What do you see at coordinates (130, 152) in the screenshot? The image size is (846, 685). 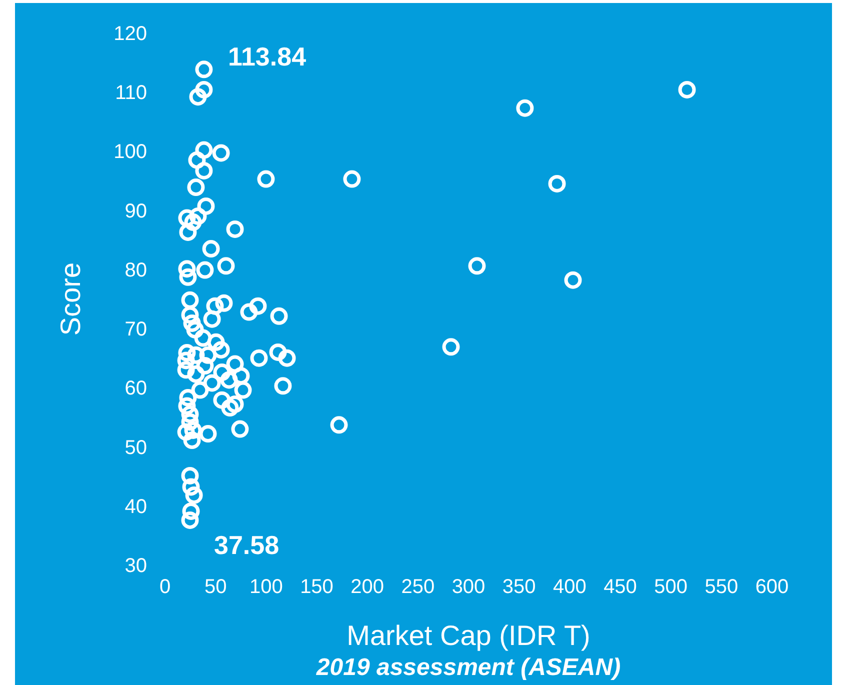 I see `y-tick-label: 100` at bounding box center [130, 152].